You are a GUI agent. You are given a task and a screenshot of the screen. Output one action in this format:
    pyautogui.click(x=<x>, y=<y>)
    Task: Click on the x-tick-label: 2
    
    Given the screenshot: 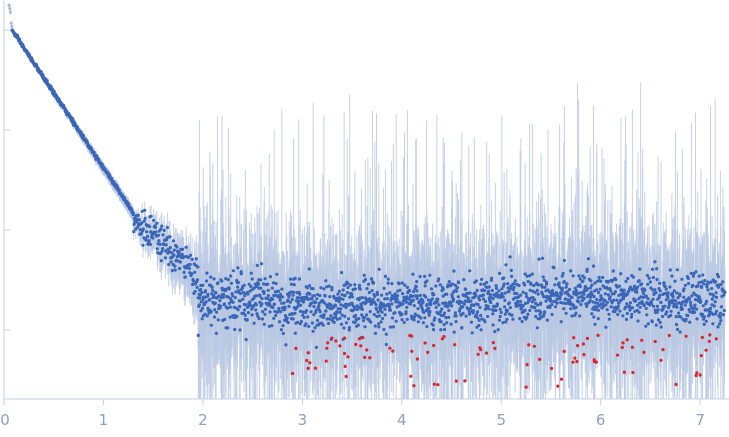 What is the action you would take?
    pyautogui.click(x=203, y=420)
    